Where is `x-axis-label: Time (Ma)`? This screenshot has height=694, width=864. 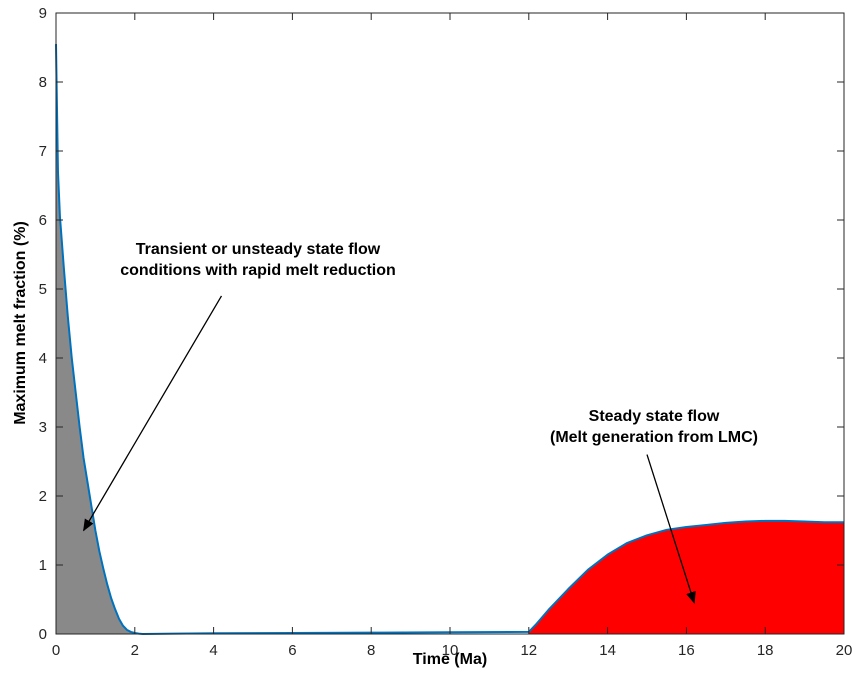
x-axis-label: Time (Ma) is located at coordinates (450, 659).